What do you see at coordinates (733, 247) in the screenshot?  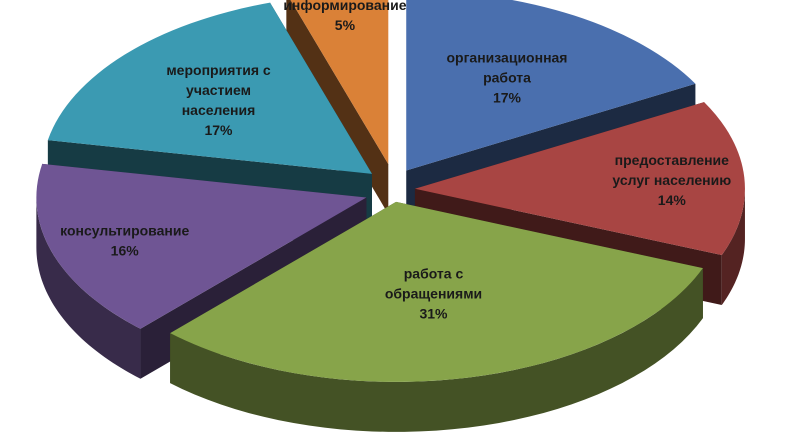 I see `pie-slice-1-wall` at bounding box center [733, 247].